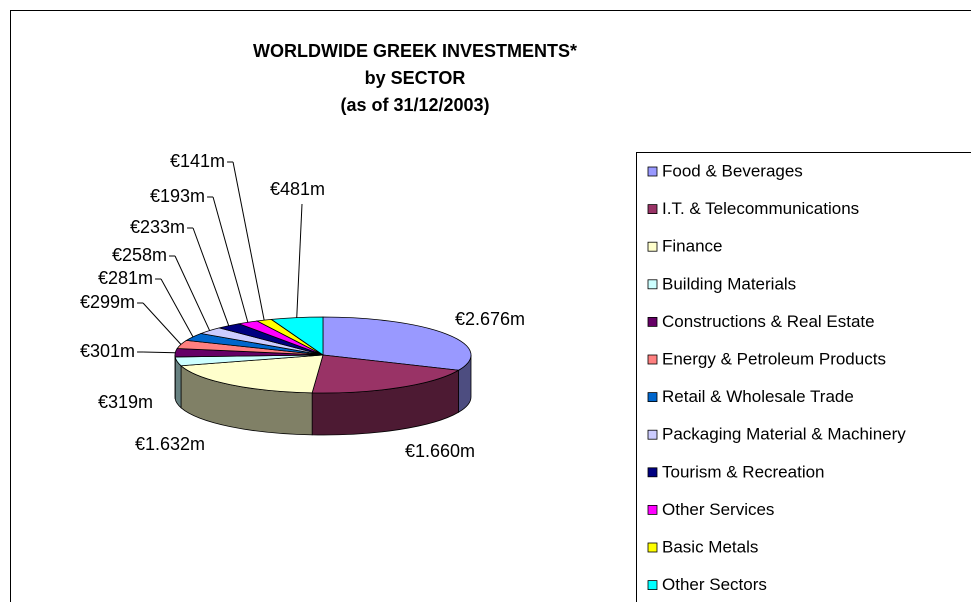  What do you see at coordinates (714, 584) in the screenshot?
I see `legend-label: Other Sectors` at bounding box center [714, 584].